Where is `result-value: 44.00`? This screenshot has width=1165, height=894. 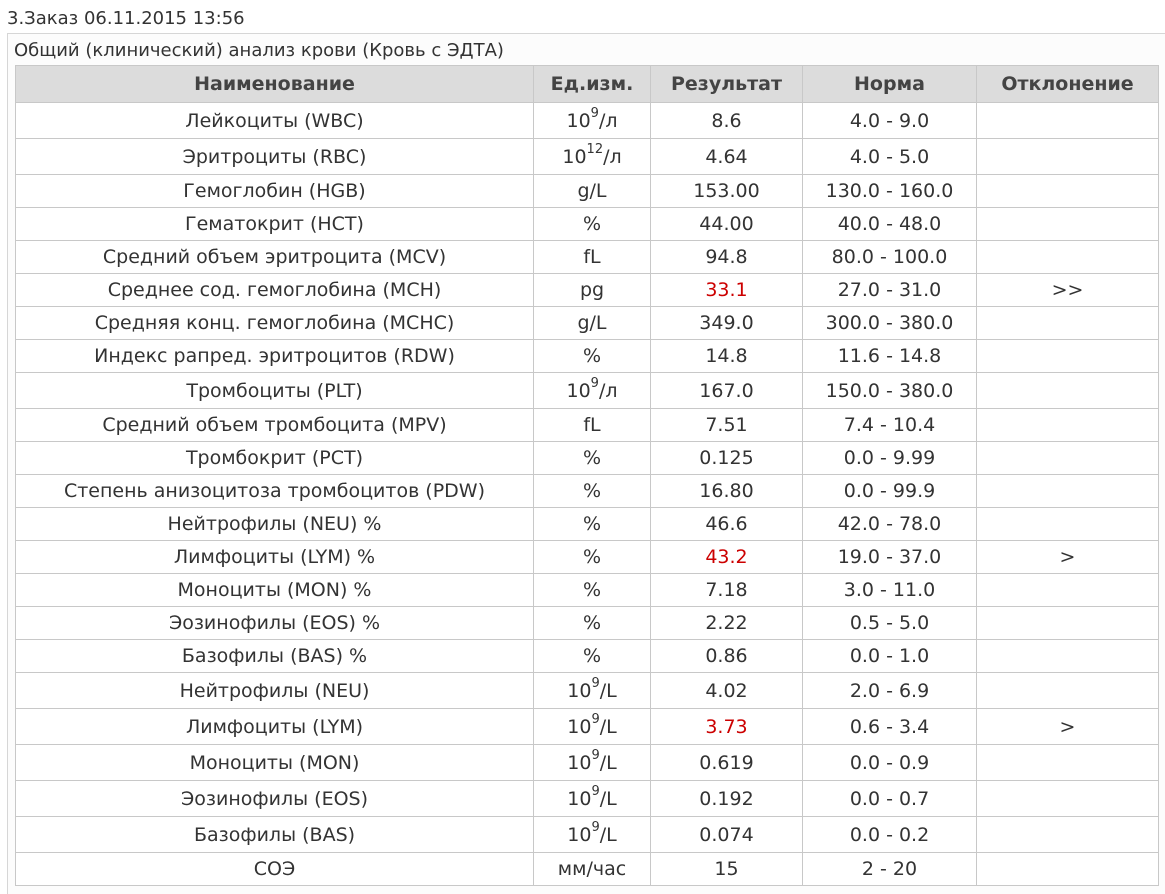
result-value: 44.00 is located at coordinates (726, 224).